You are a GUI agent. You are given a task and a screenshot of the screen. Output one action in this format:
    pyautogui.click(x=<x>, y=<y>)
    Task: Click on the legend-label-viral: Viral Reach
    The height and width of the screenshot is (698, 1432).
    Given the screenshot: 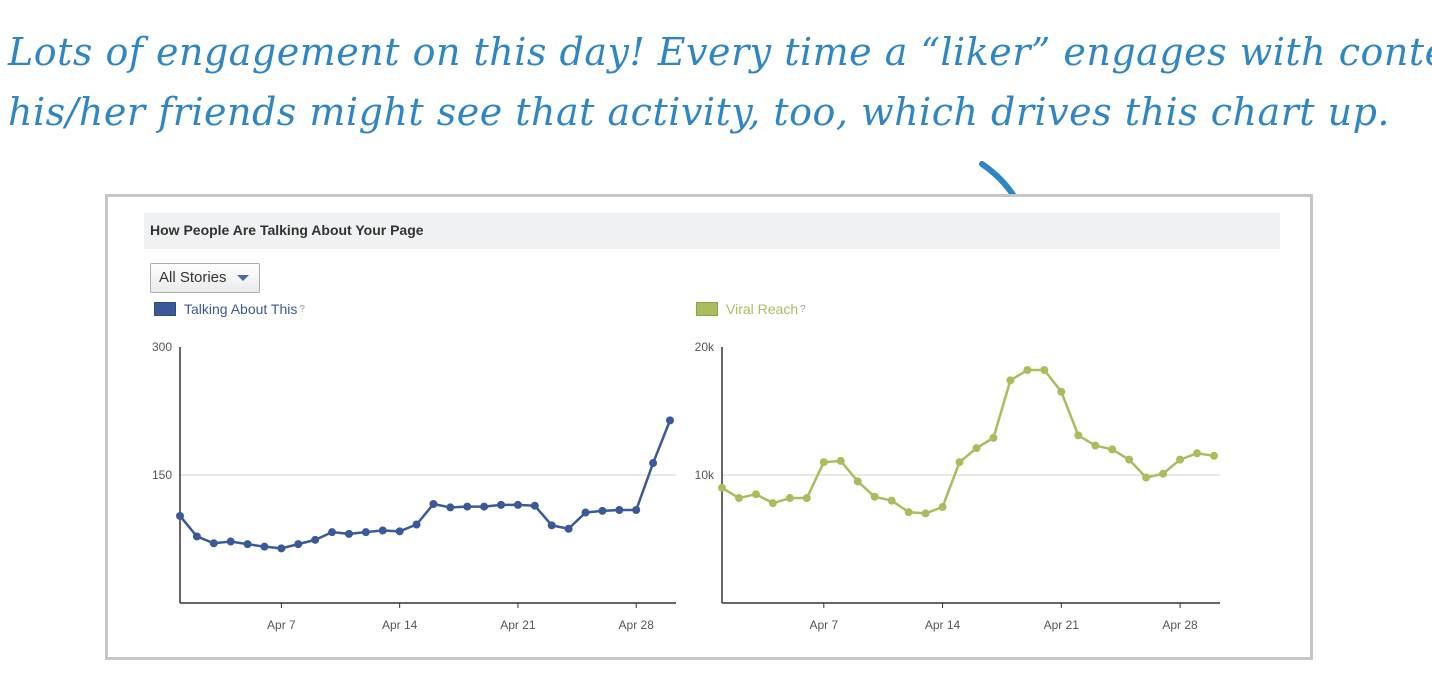 What is the action you would take?
    pyautogui.click(x=762, y=309)
    